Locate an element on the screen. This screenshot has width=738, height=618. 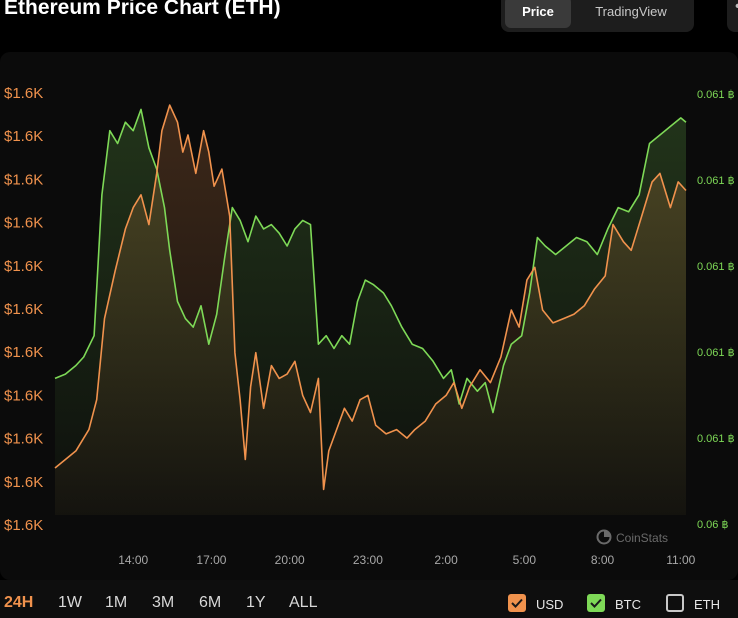
view-toggle: Price TradingView is located at coordinates (597, 16).